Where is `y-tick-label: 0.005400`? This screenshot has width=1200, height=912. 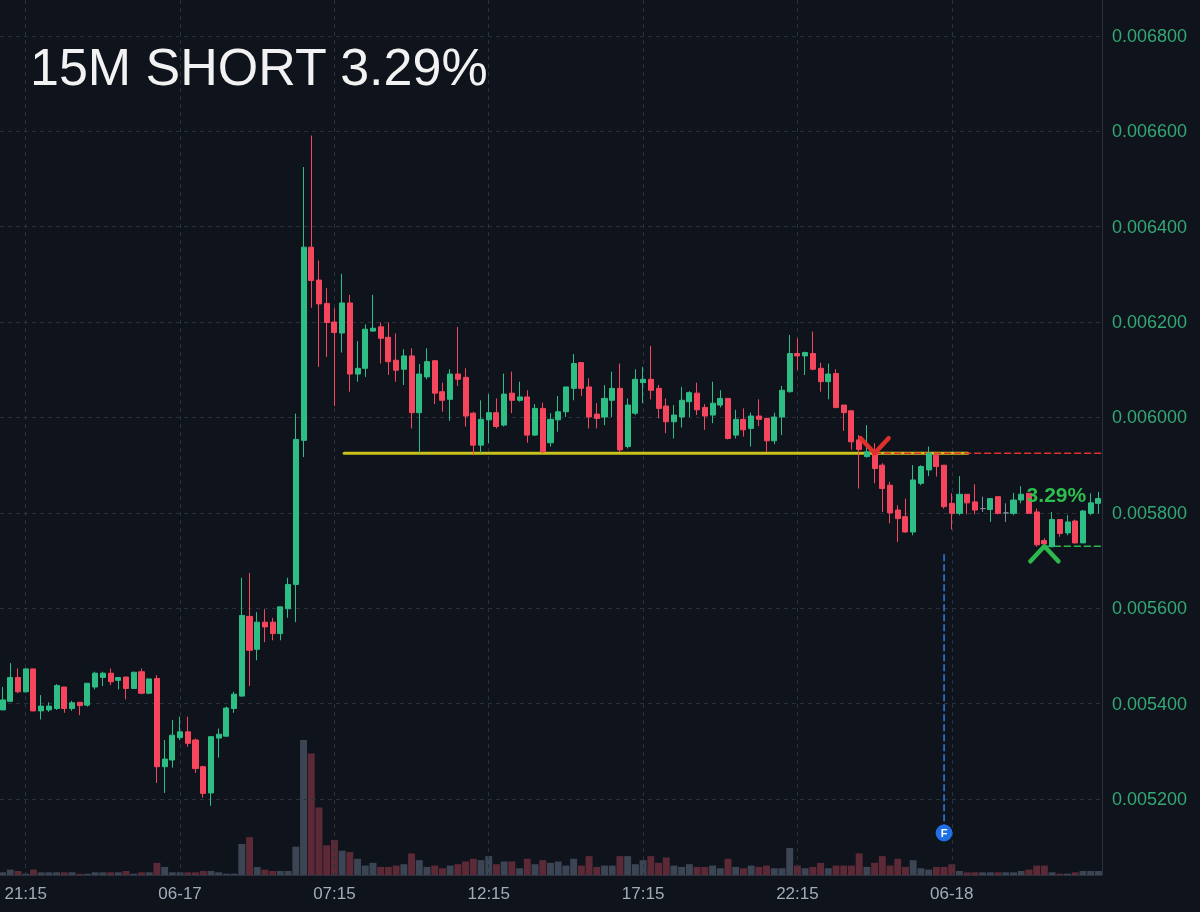 y-tick-label: 0.005400 is located at coordinates (1150, 703).